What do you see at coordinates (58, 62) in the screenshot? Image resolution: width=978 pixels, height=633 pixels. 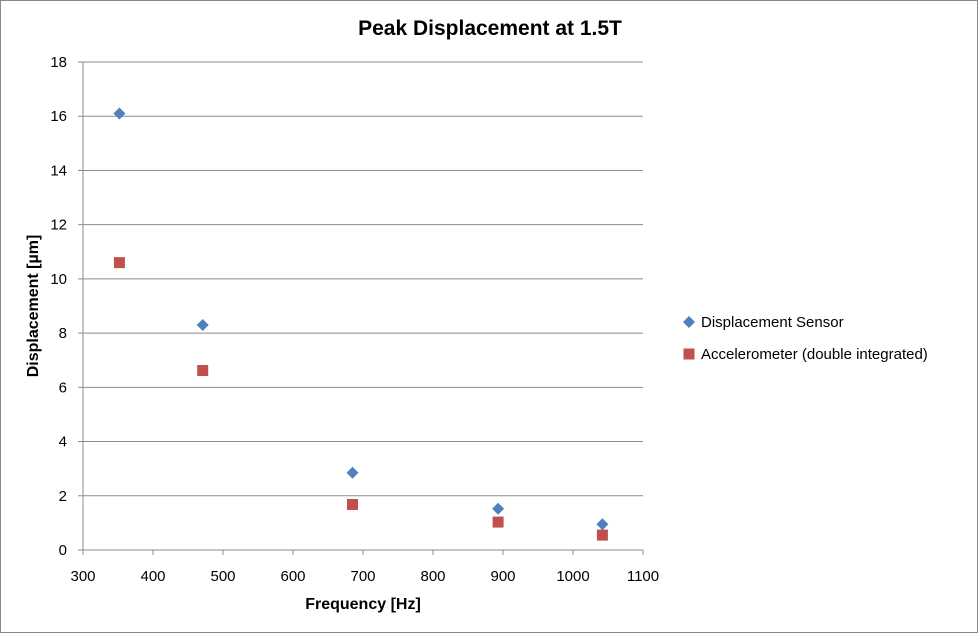 I see `y-tick-label: 18` at bounding box center [58, 62].